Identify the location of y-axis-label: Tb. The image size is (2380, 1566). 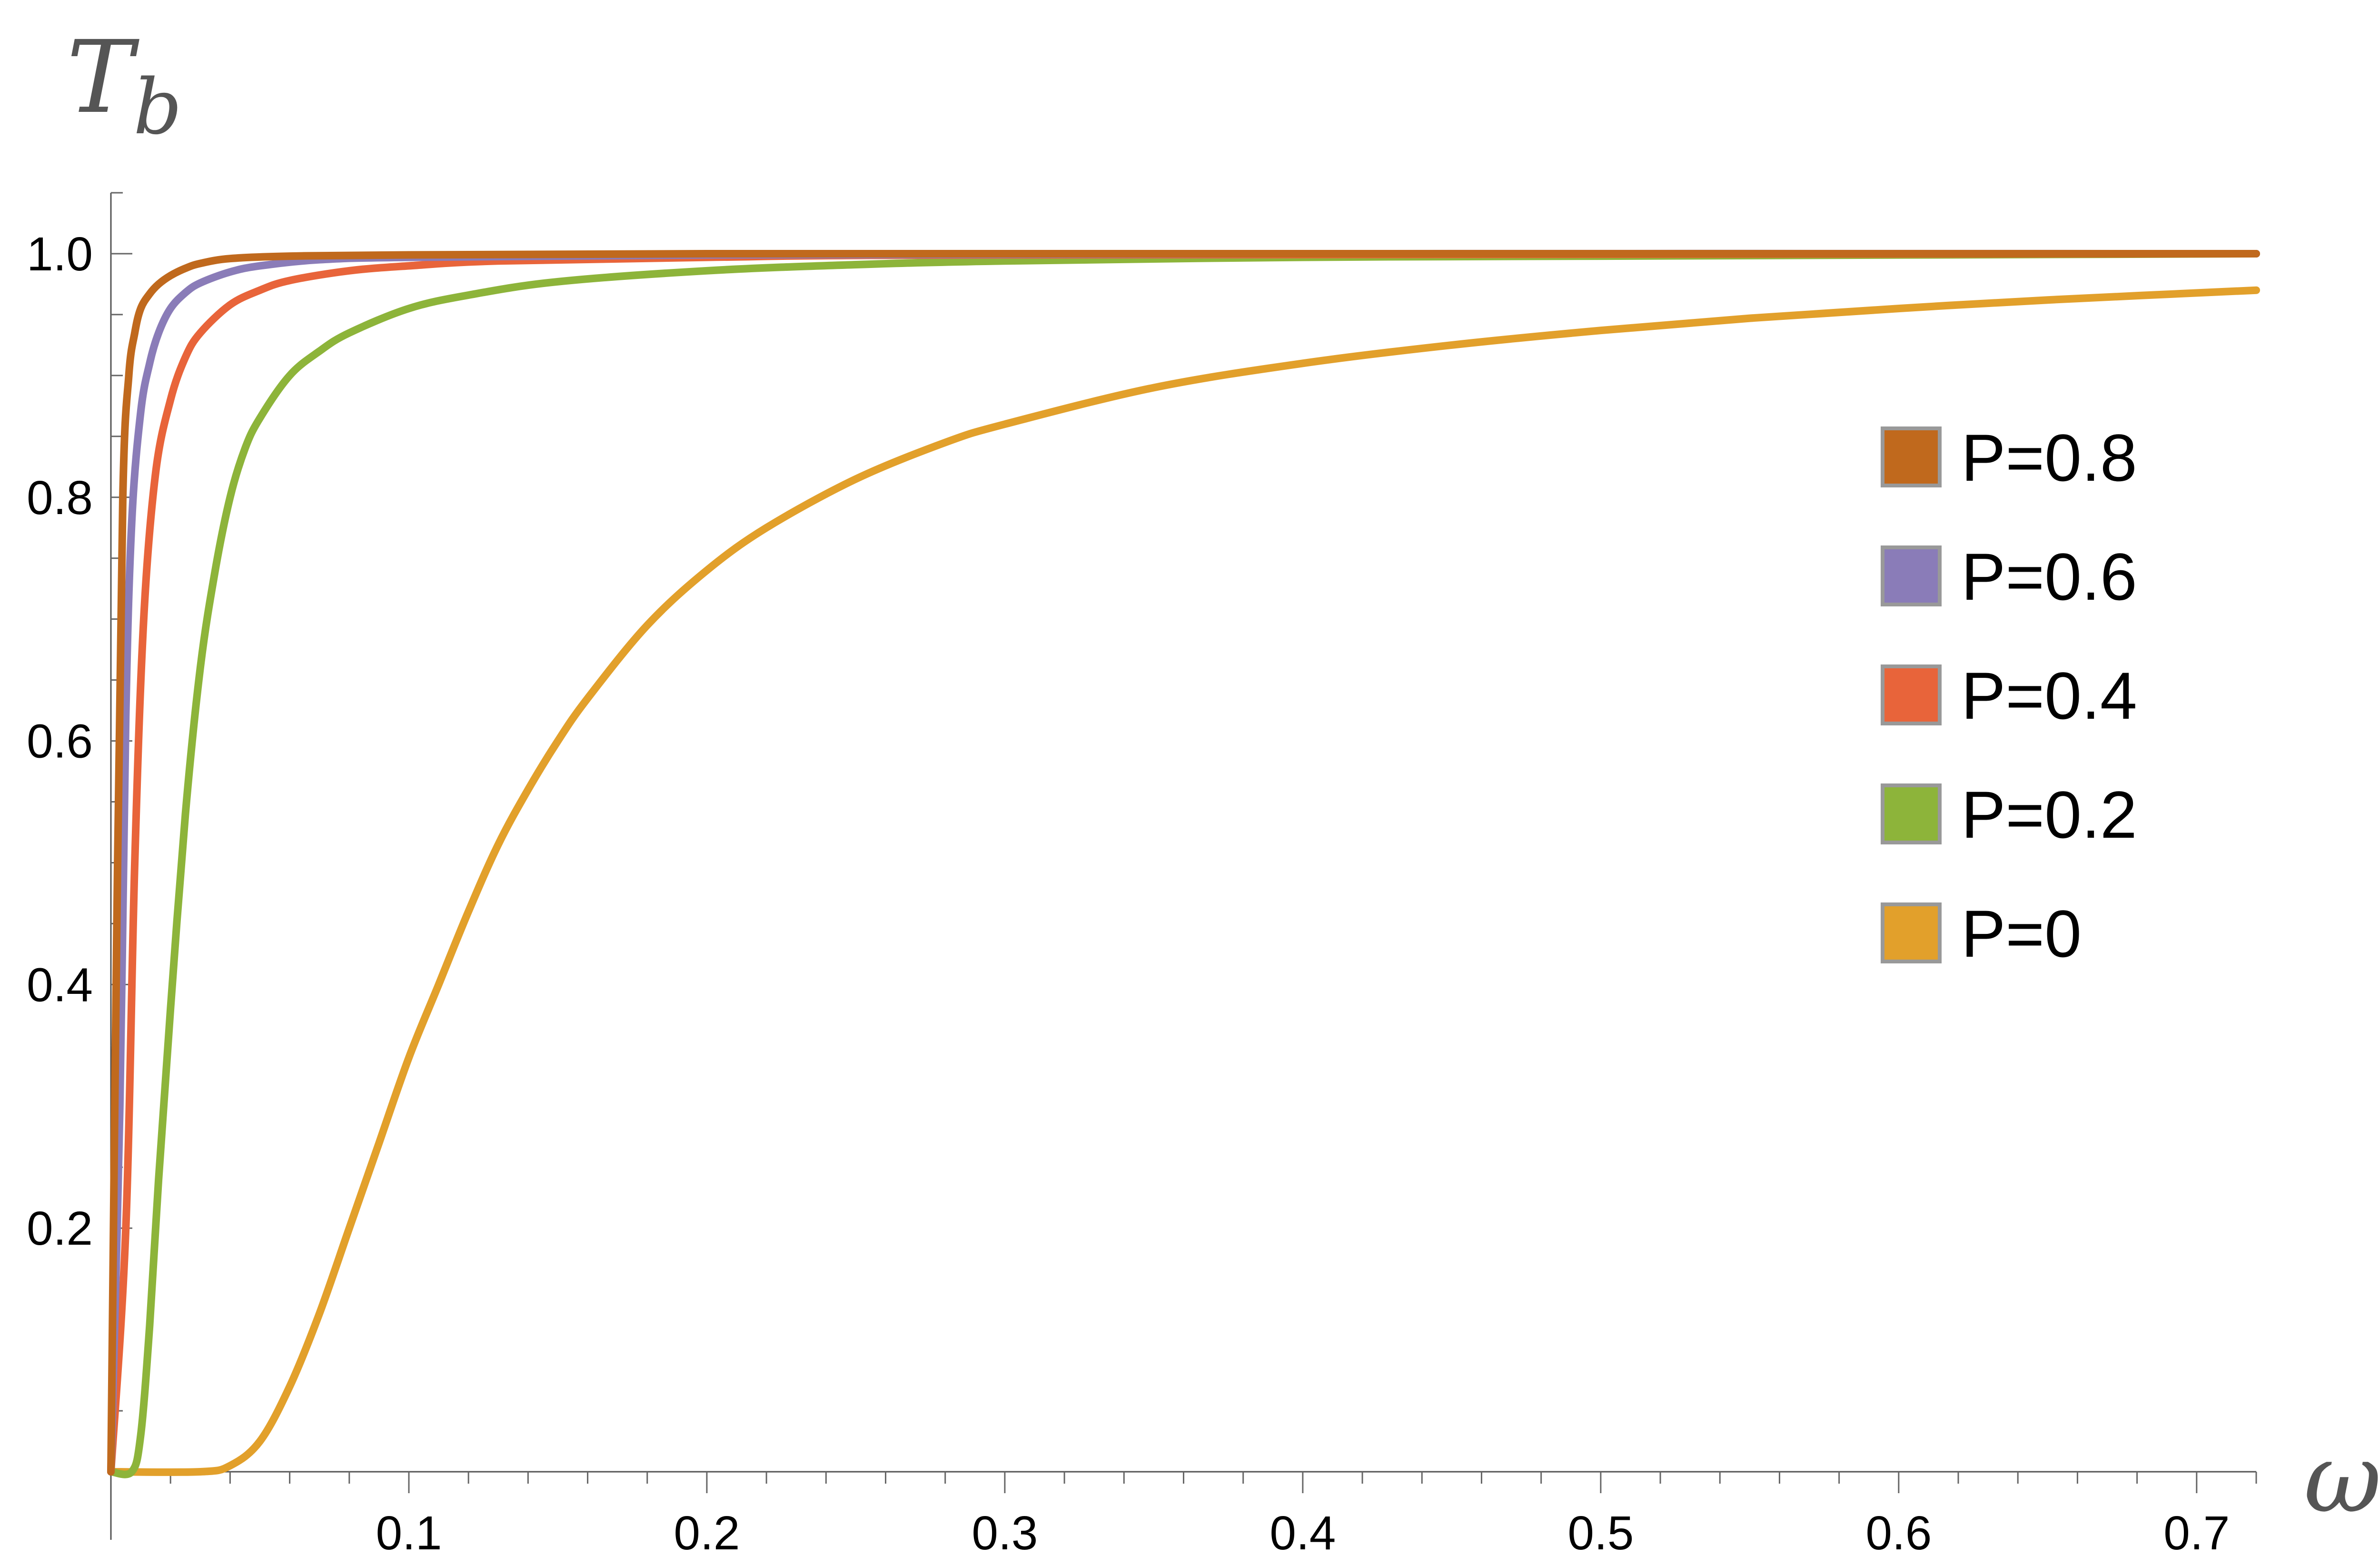
(124, 85).